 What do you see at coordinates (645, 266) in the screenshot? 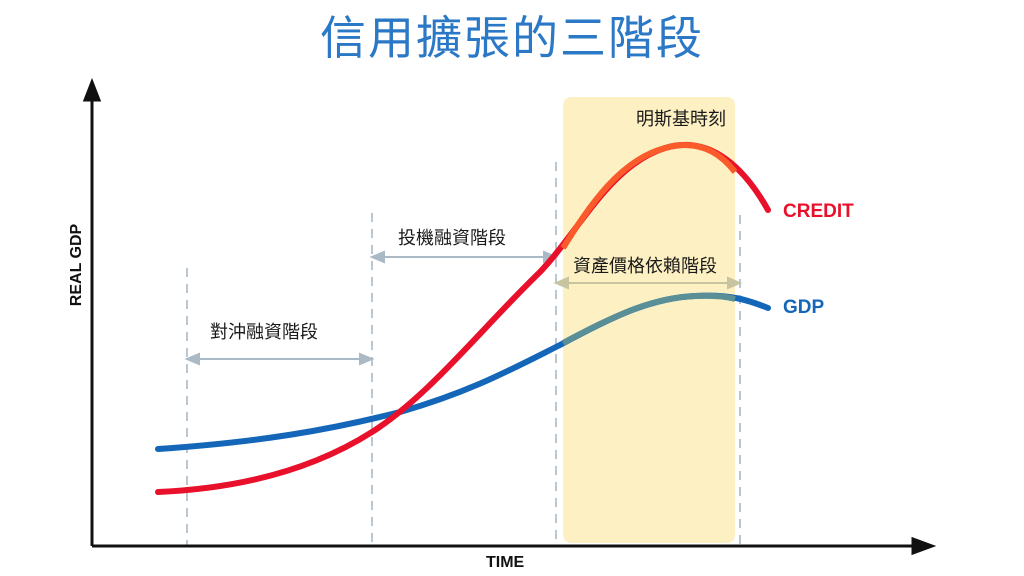
I see `phase-label-ponzi: 資產價格依賴階段` at bounding box center [645, 266].